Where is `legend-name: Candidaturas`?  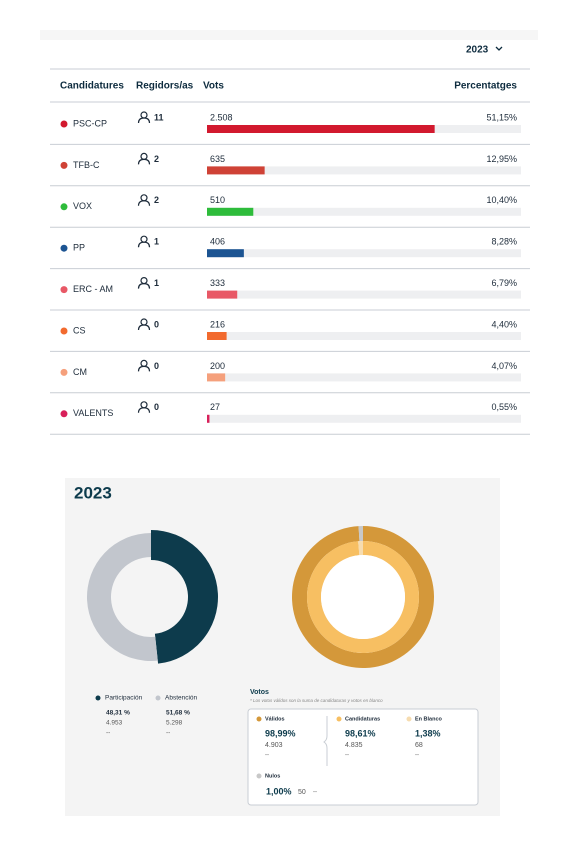
legend-name: Candidaturas is located at coordinates (362, 719).